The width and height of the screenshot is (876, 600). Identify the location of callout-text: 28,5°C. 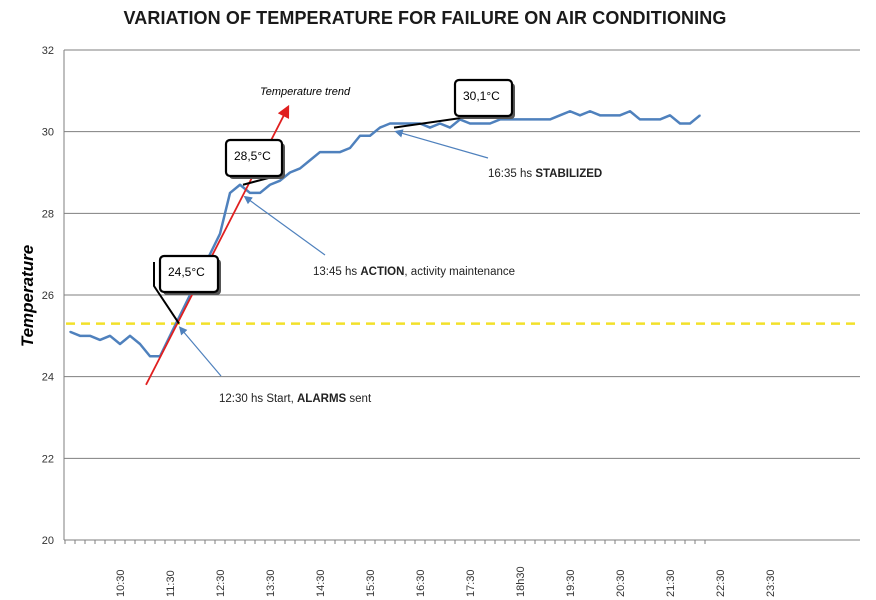
(252, 156).